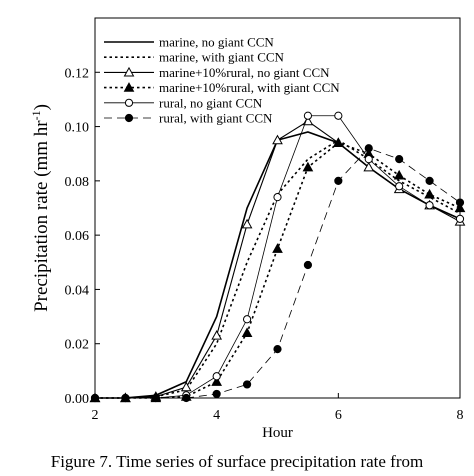 This screenshot has width=474, height=476. What do you see at coordinates (249, 87) in the screenshot?
I see `legend-label: marine+10%rural, with giant CCN` at bounding box center [249, 87].